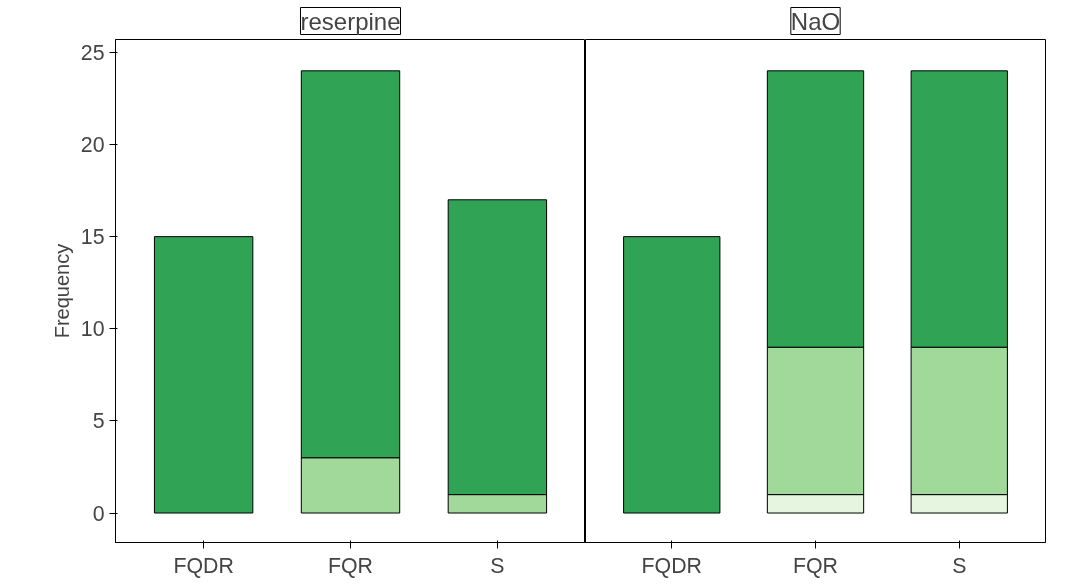  Describe the element at coordinates (92, 145) in the screenshot. I see `y-tick-label: 20` at that location.